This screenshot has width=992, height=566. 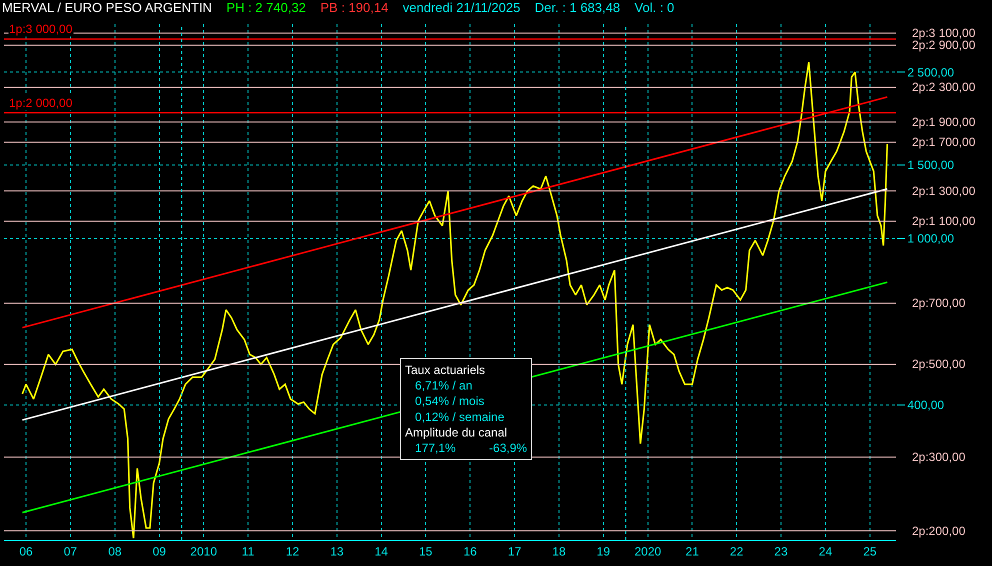 What do you see at coordinates (939, 364) in the screenshot?
I see `ref-line-label: 2p:500,00` at bounding box center [939, 364].